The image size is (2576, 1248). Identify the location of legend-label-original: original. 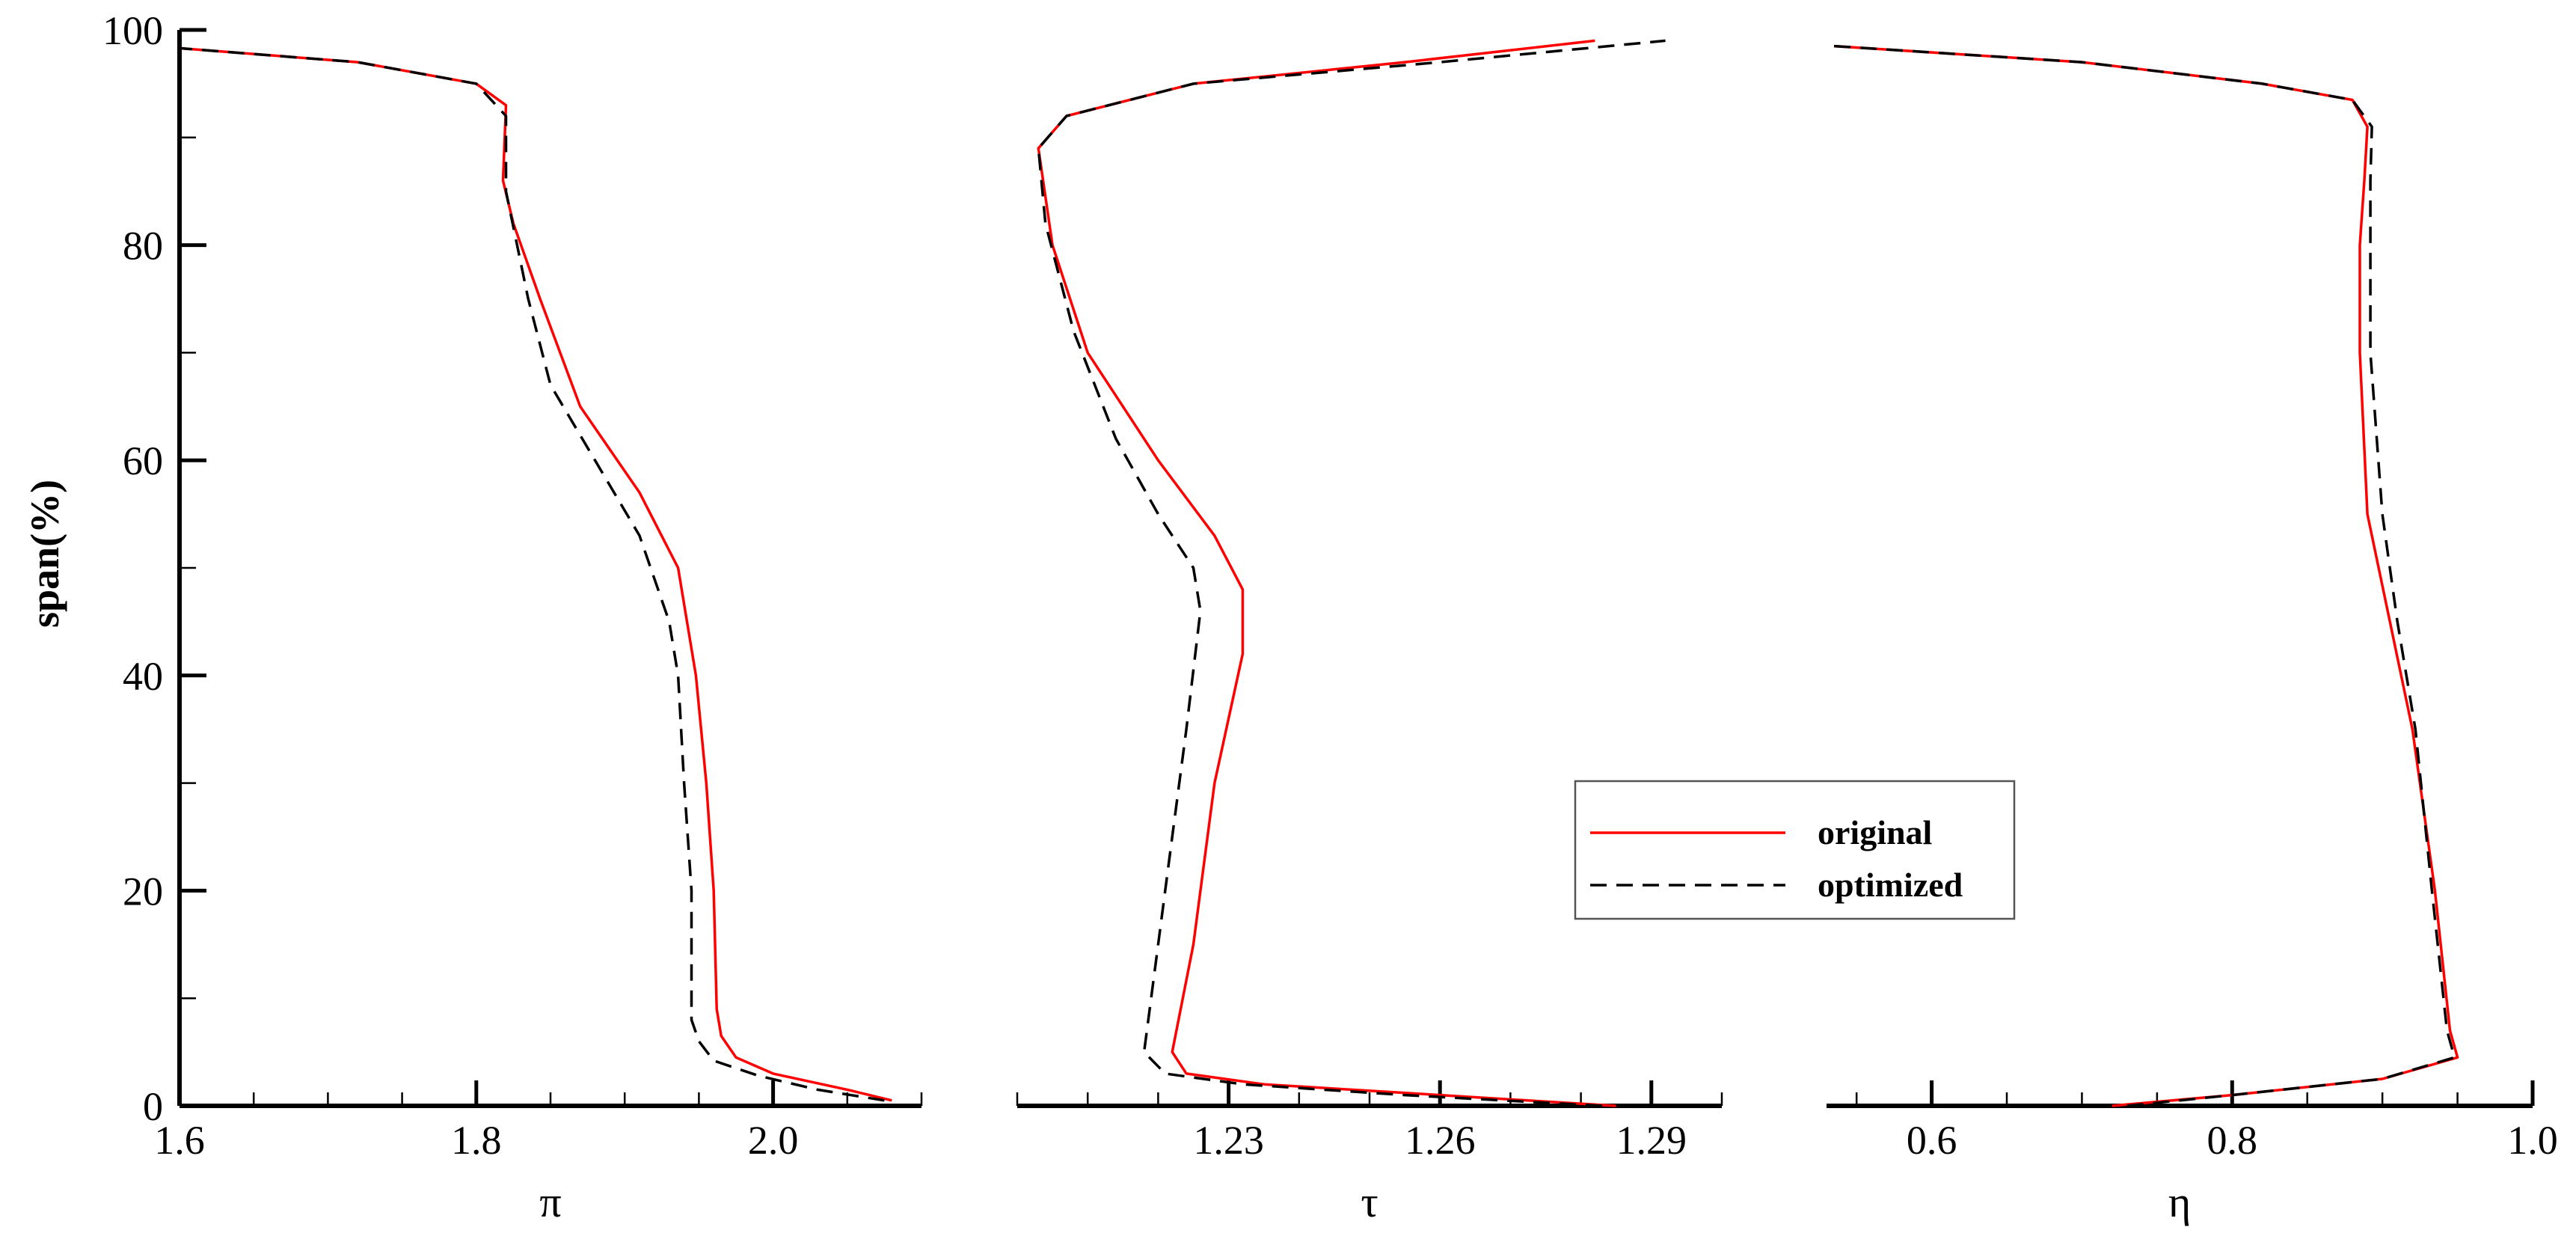
(1875, 832).